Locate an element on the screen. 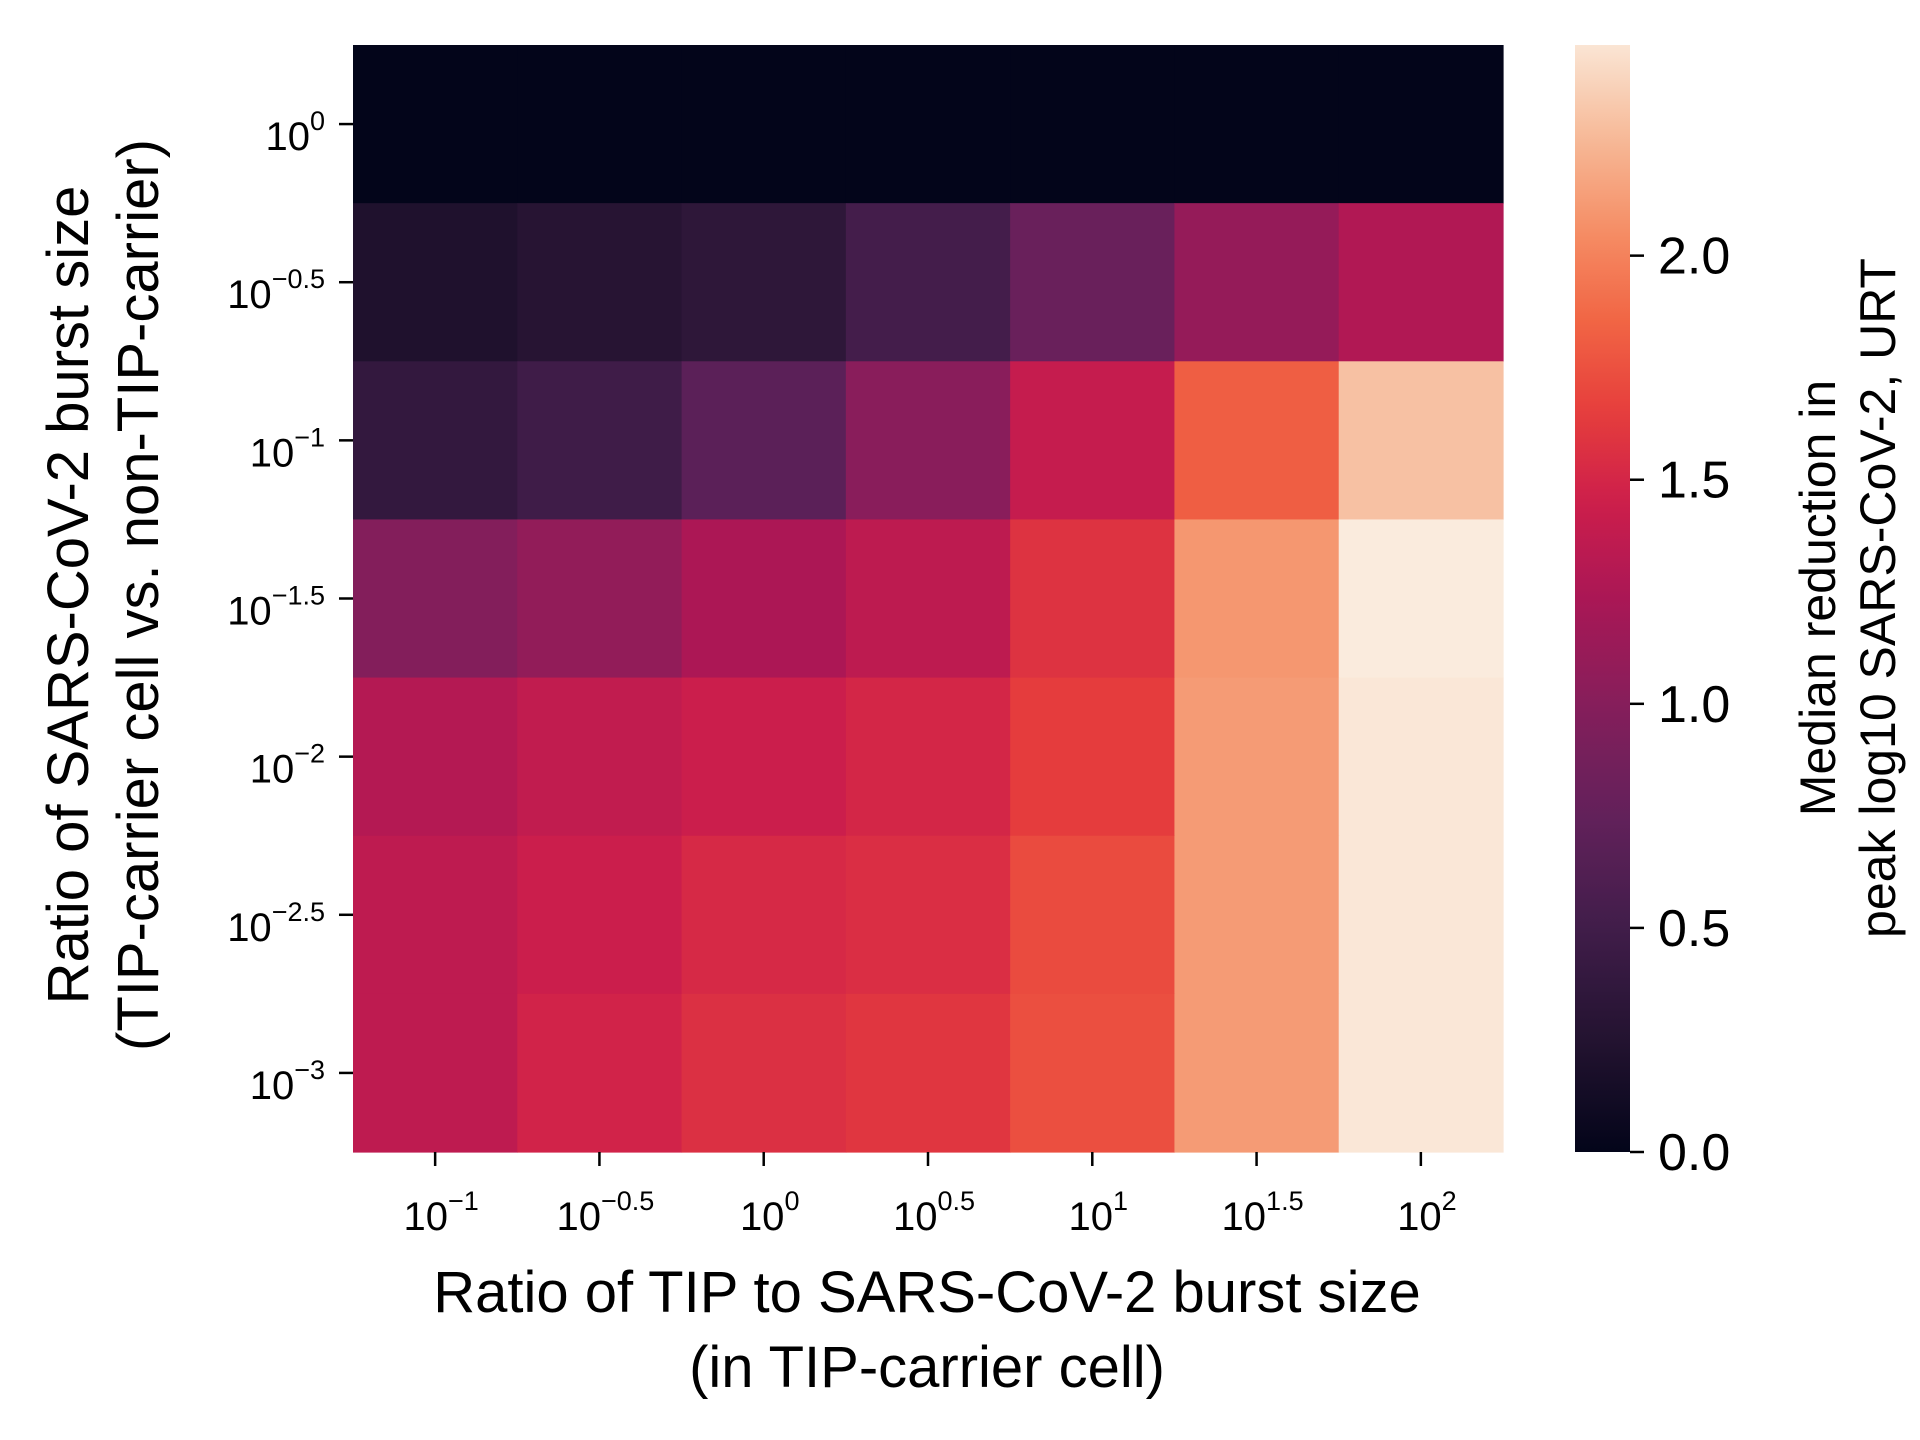  colorbar-tick-label: 0.0 is located at coordinates (1694, 1153).